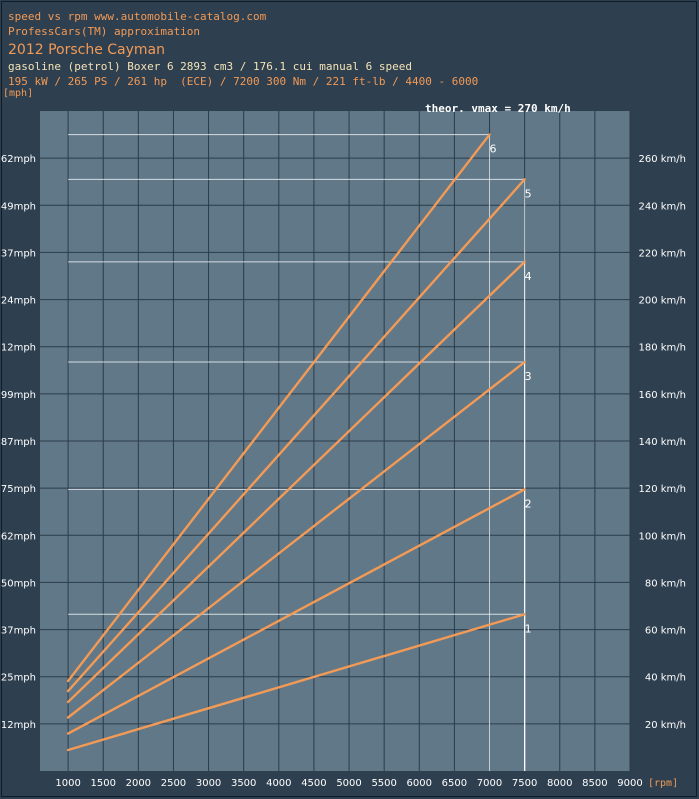 The height and width of the screenshot is (799, 699). Describe the element at coordinates (137, 16) in the screenshot. I see `site-title: speed vs rpm www.automobile-catalog.com` at that location.